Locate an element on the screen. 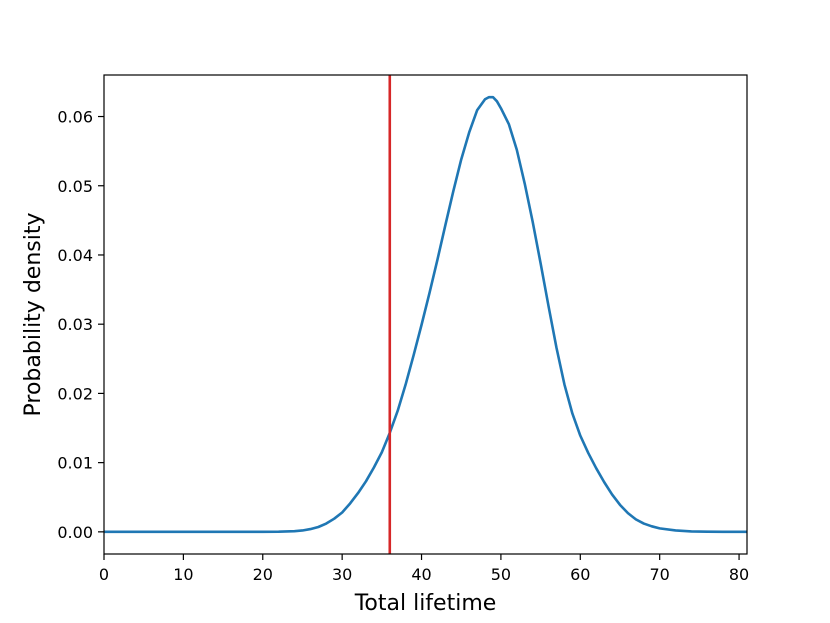 This screenshot has height=623, width=830. x-tick-label: 20 is located at coordinates (263, 574).